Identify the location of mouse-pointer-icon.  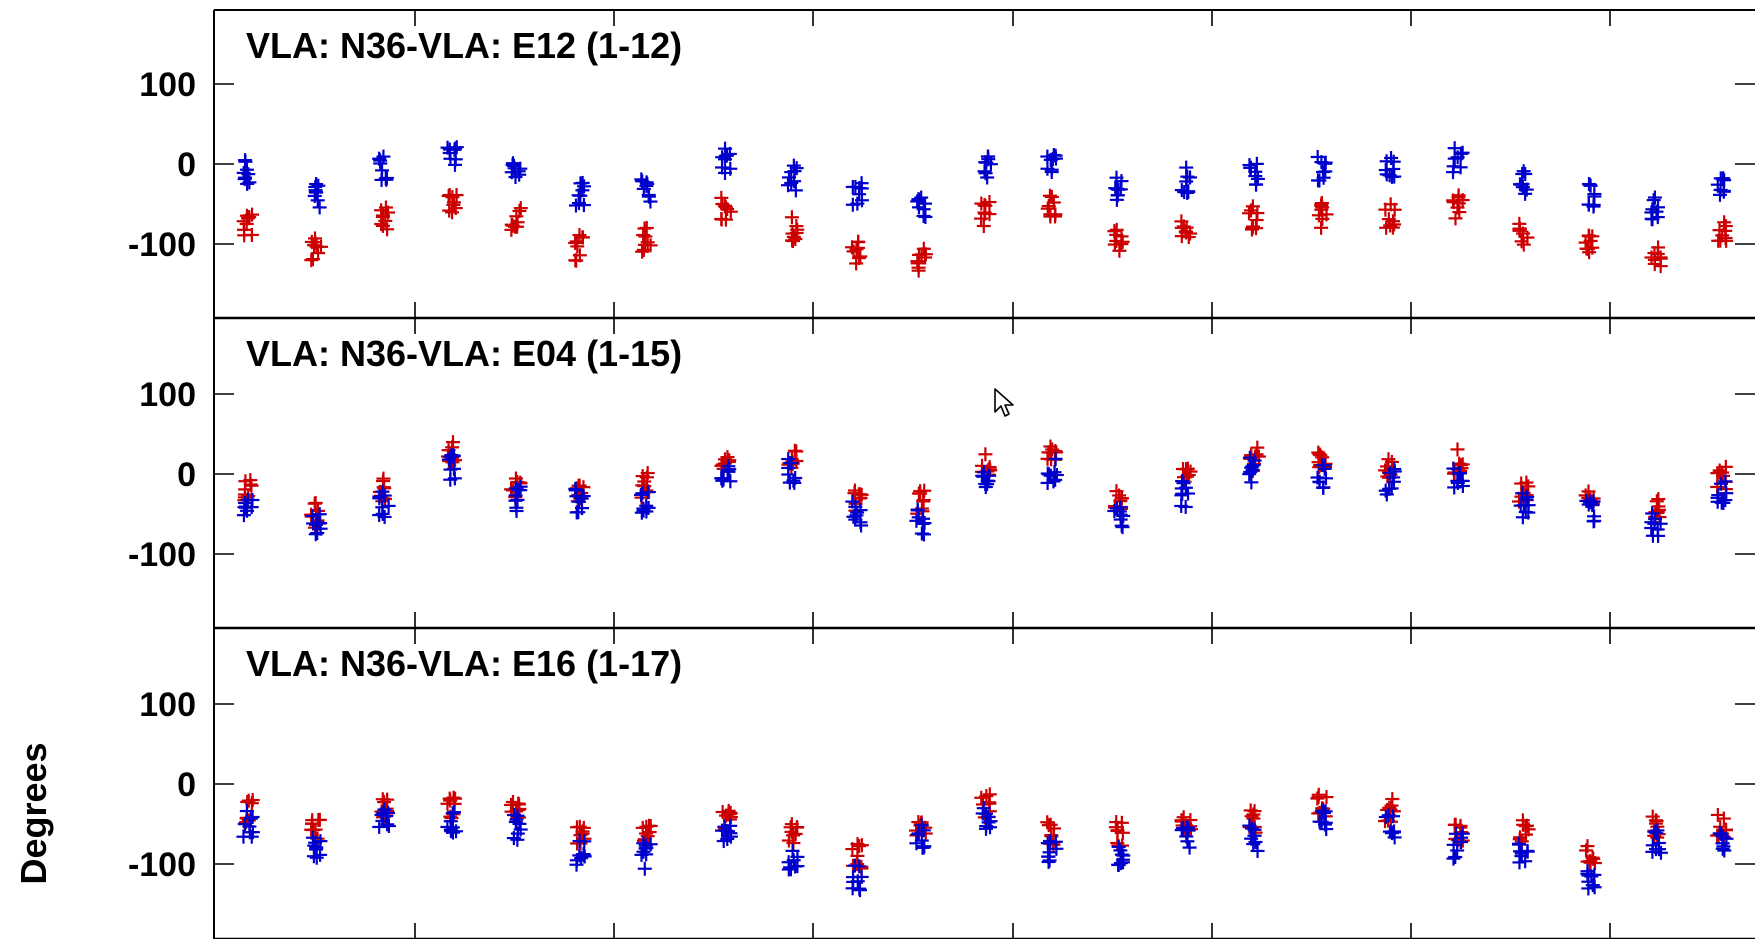
(1004, 402).